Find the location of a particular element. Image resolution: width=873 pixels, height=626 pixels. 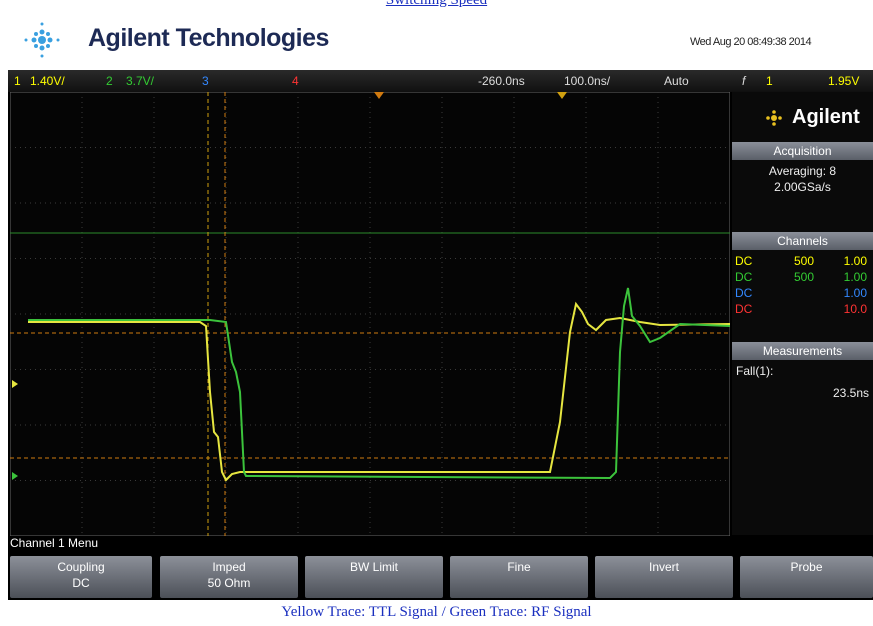

trigger-symbol: f is located at coordinates (744, 81).